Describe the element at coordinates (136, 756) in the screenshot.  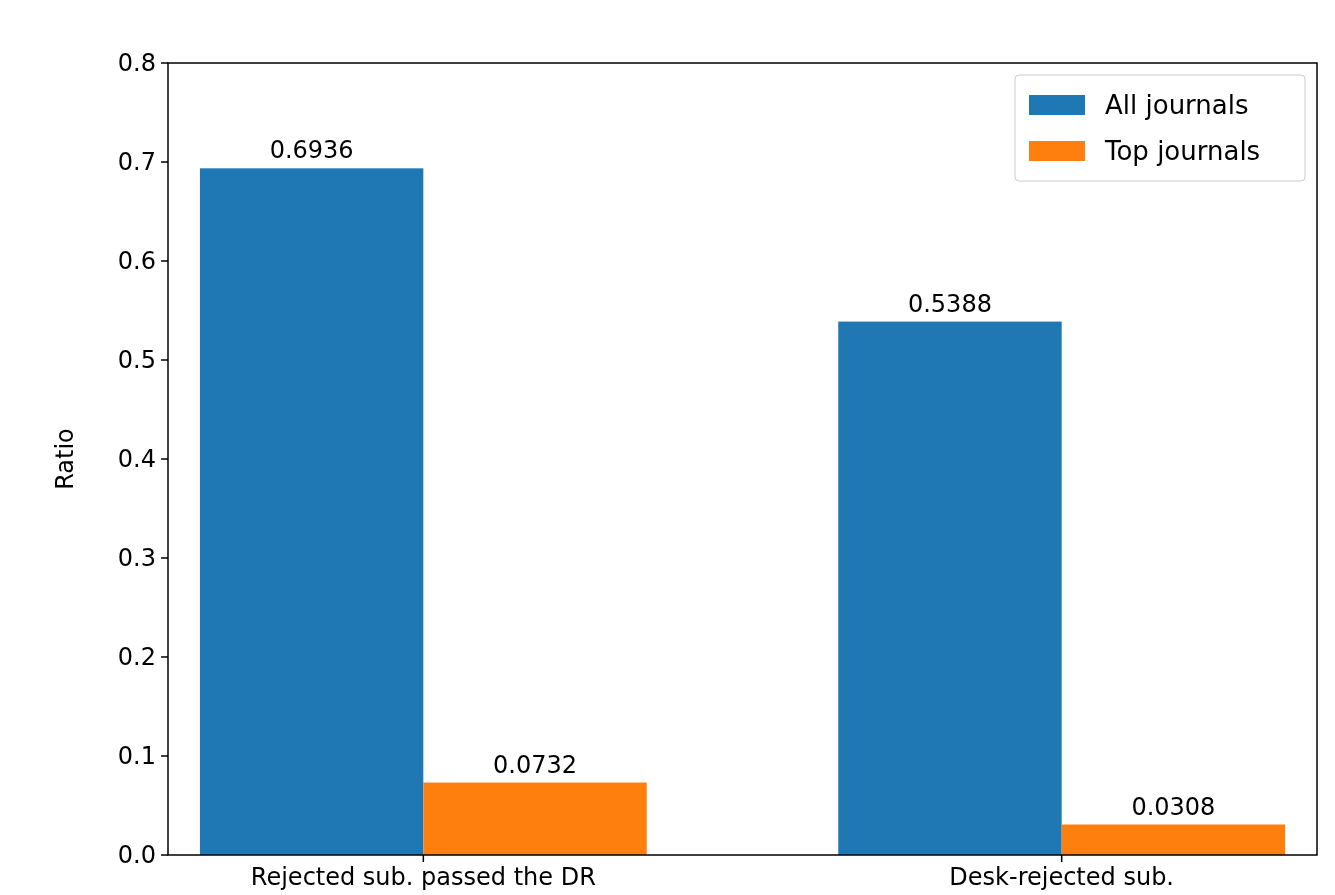
I see `y-tick-label: 0.1` at that location.